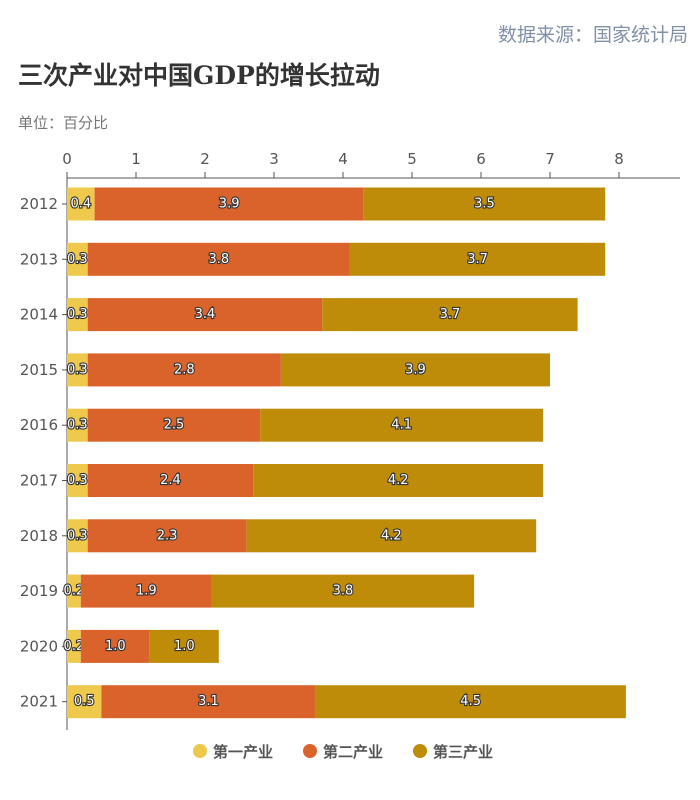 The height and width of the screenshot is (800, 700). Describe the element at coordinates (243, 752) in the screenshot. I see `legend-label: 第一产业` at that location.